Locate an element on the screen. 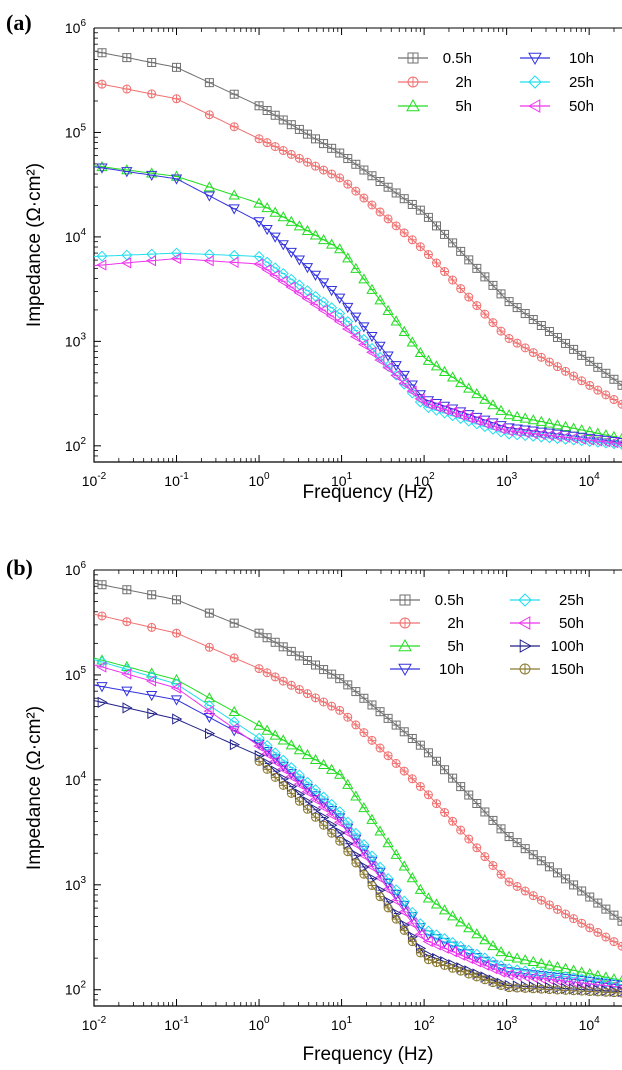 The image size is (622, 1070). y-tick-label: 10³ is located at coordinates (76, 340).